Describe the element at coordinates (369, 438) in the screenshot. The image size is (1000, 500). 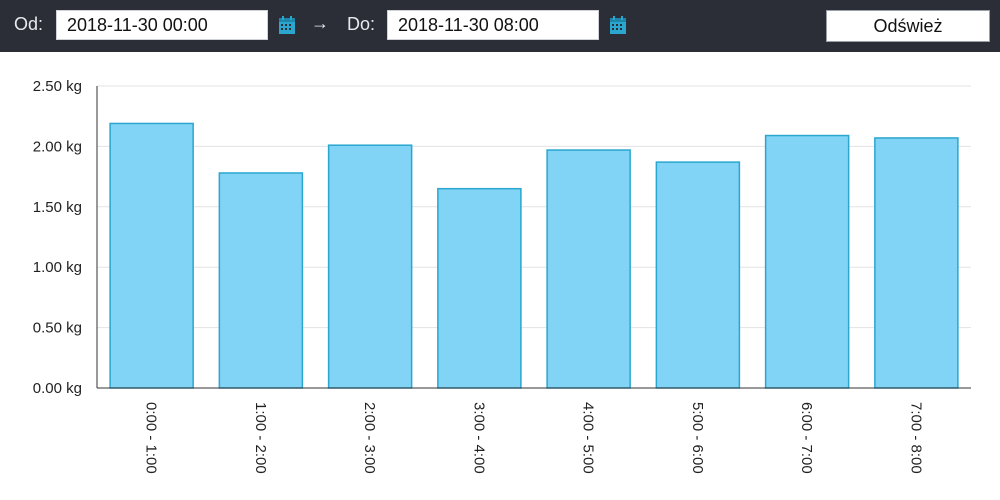
I see `x-tick-label: 2:00 - 3:00` at that location.